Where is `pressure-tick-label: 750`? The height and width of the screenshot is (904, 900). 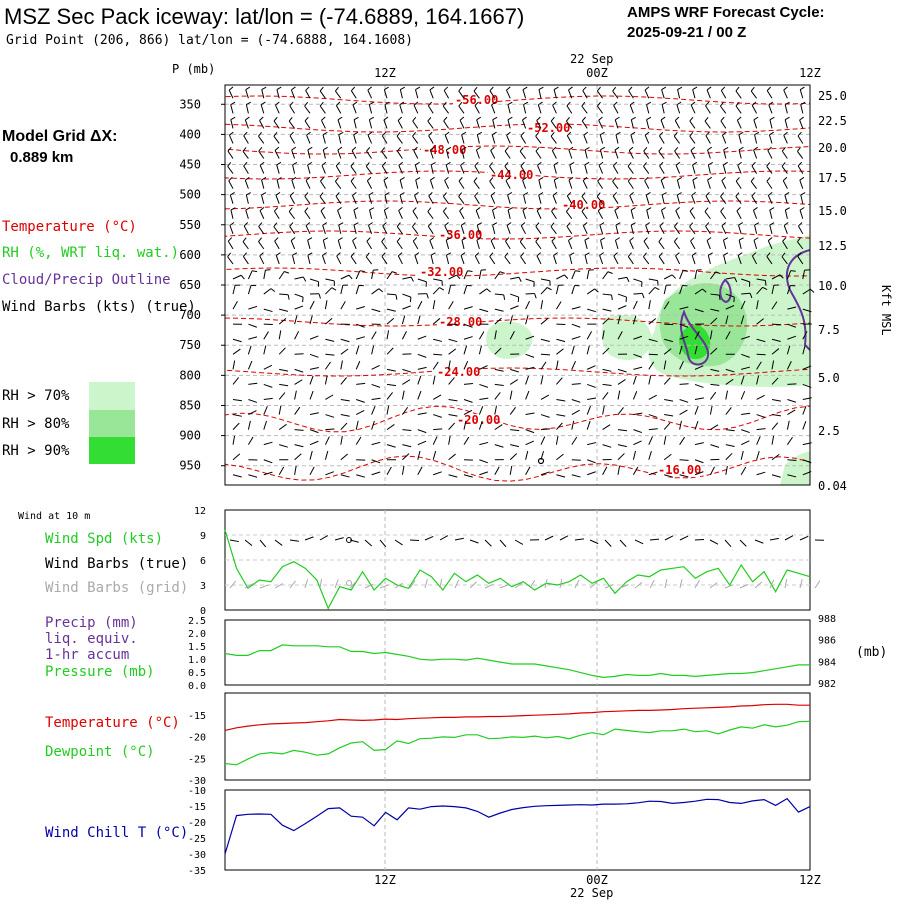
pressure-tick-label: 750 is located at coordinates (190, 345).